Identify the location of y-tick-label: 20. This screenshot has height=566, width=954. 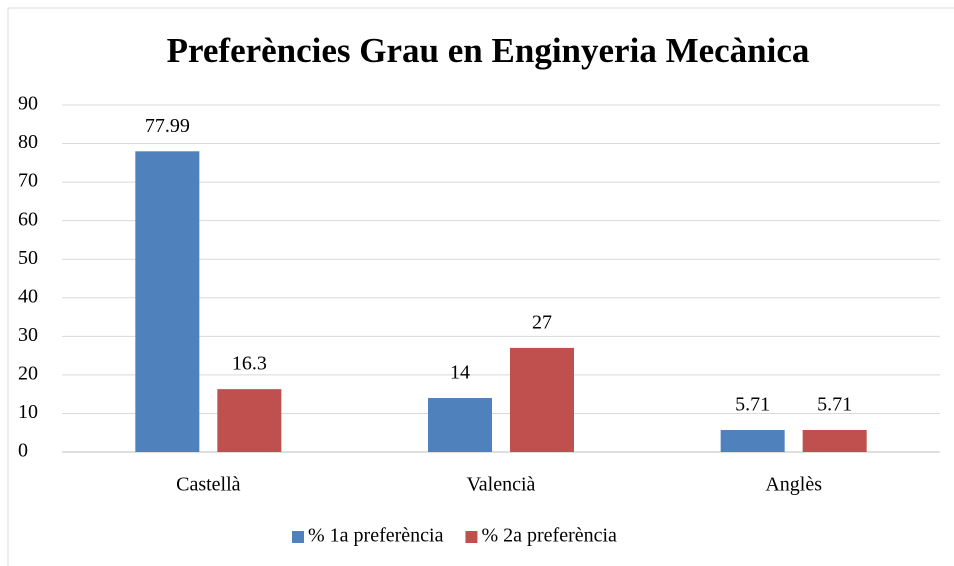
(28, 373).